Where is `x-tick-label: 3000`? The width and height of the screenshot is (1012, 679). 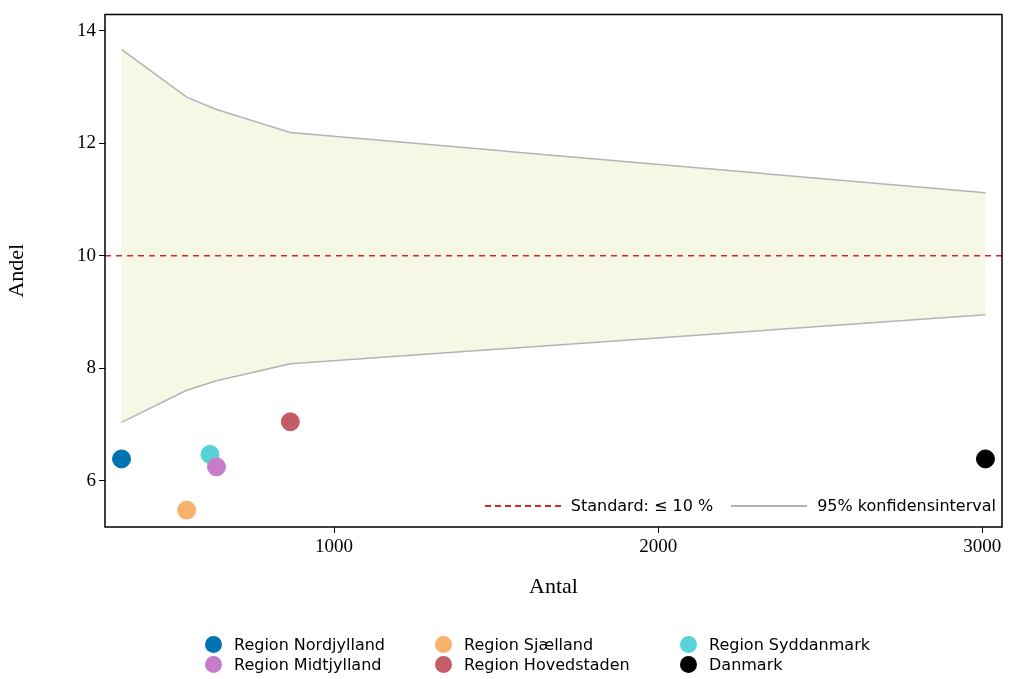 x-tick-label: 3000 is located at coordinates (982, 546).